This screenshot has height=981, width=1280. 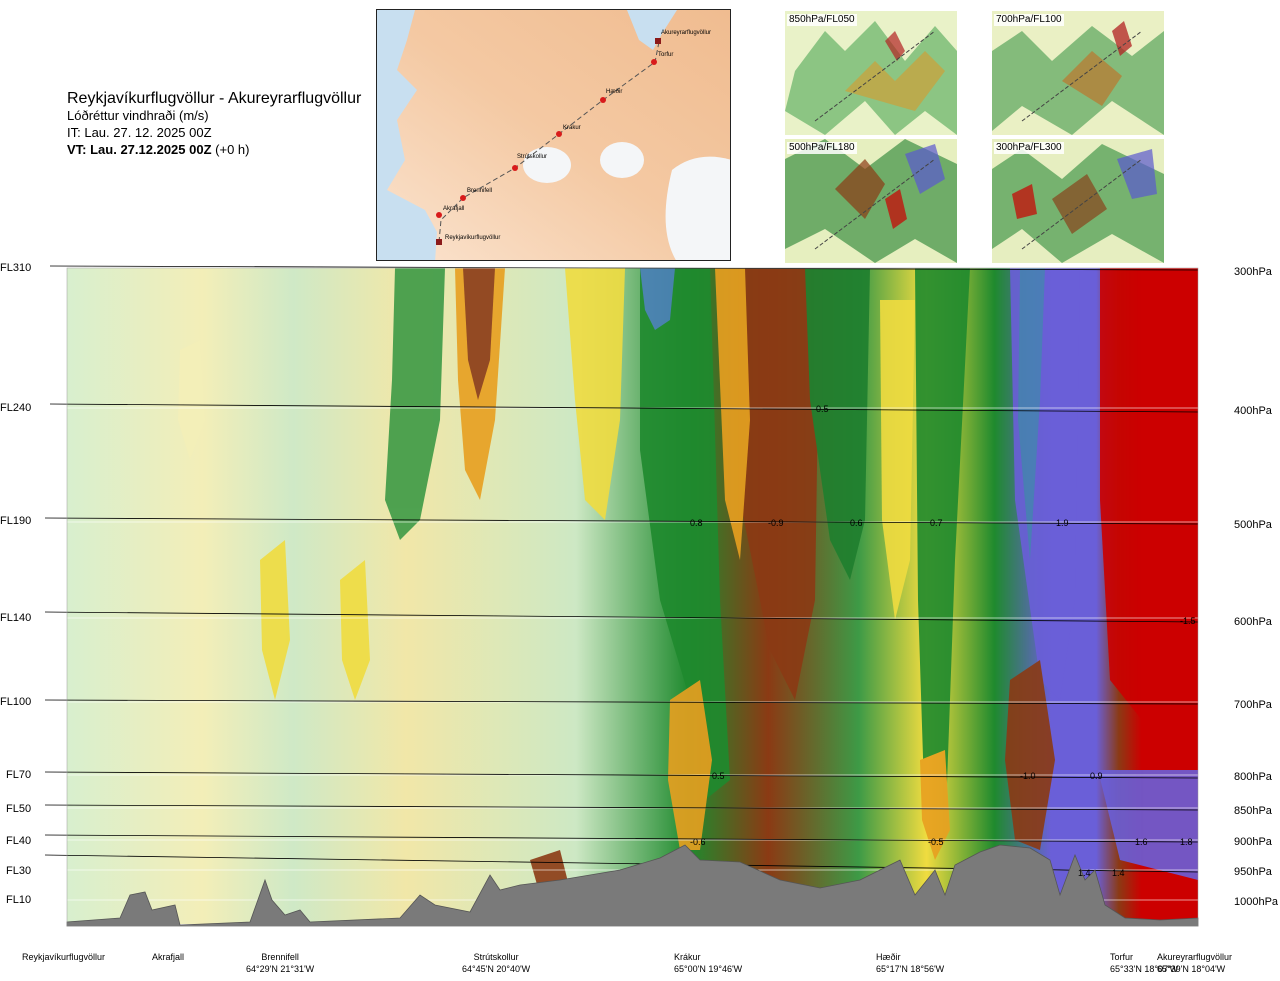 I want to click on annotation-value: 1.8, so click(x=1186, y=842).